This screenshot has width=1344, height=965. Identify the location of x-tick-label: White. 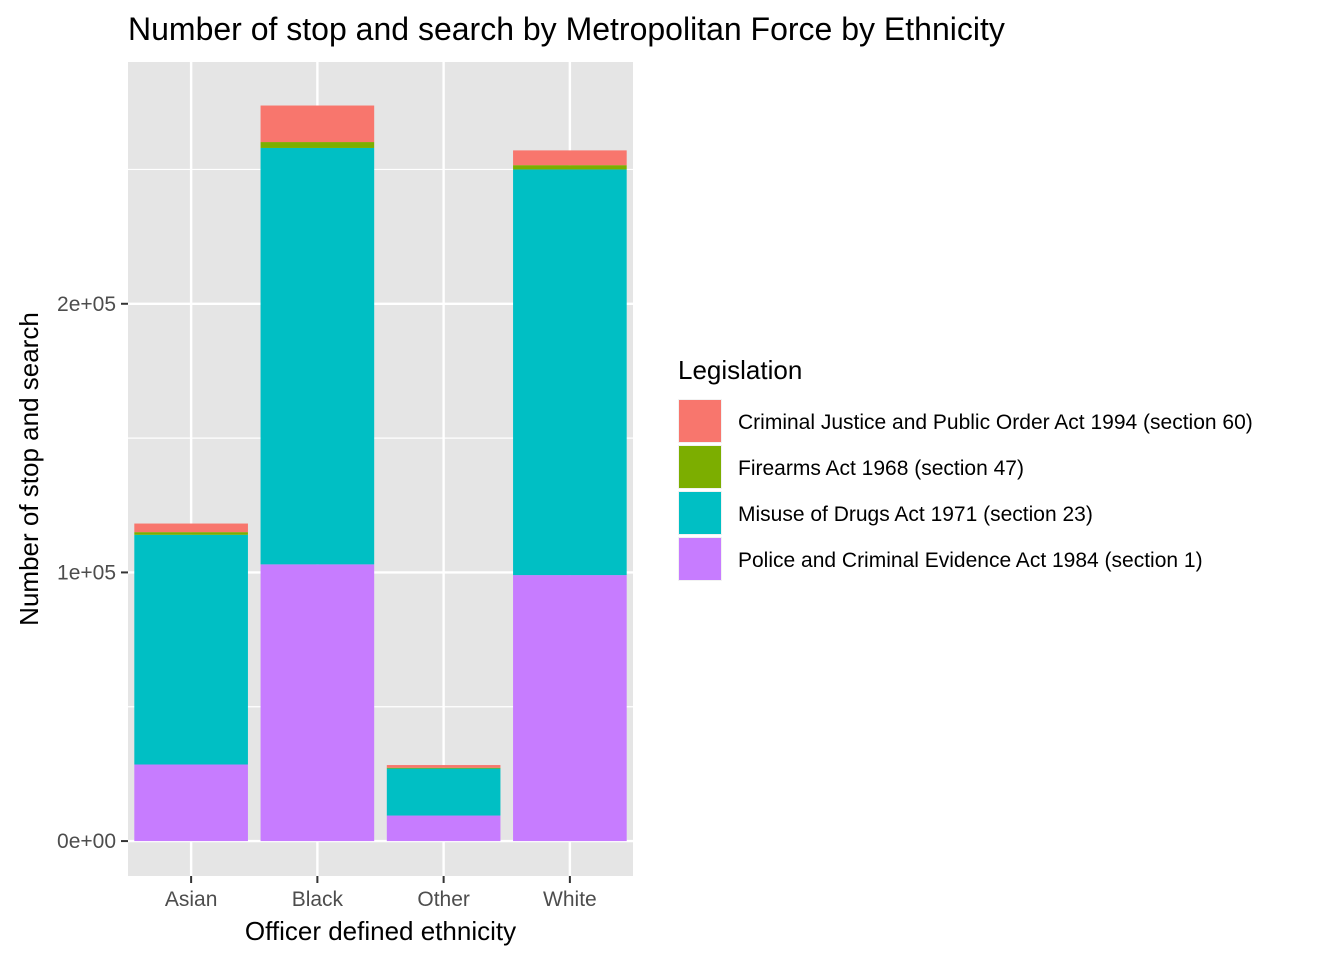
(570, 899).